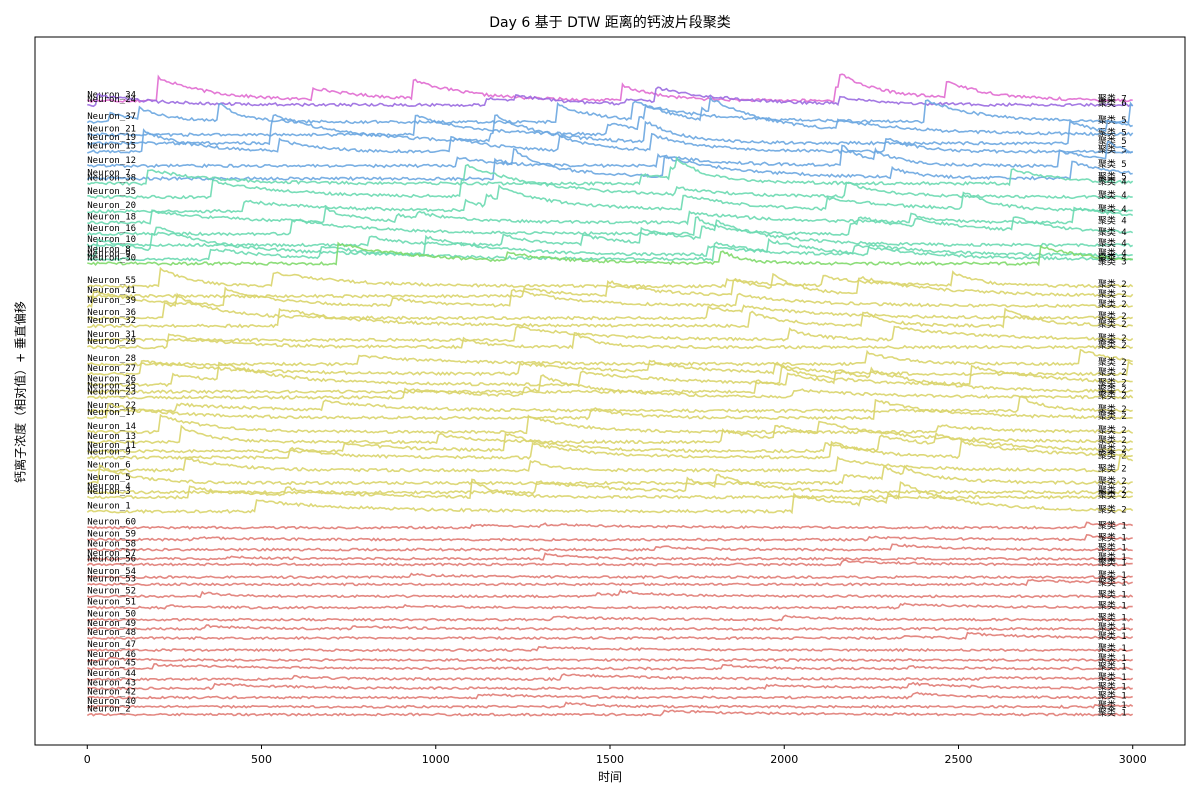 The image size is (1200, 800). What do you see at coordinates (111, 313) in the screenshot?
I see `series-name-label: Neuron_36` at bounding box center [111, 313].